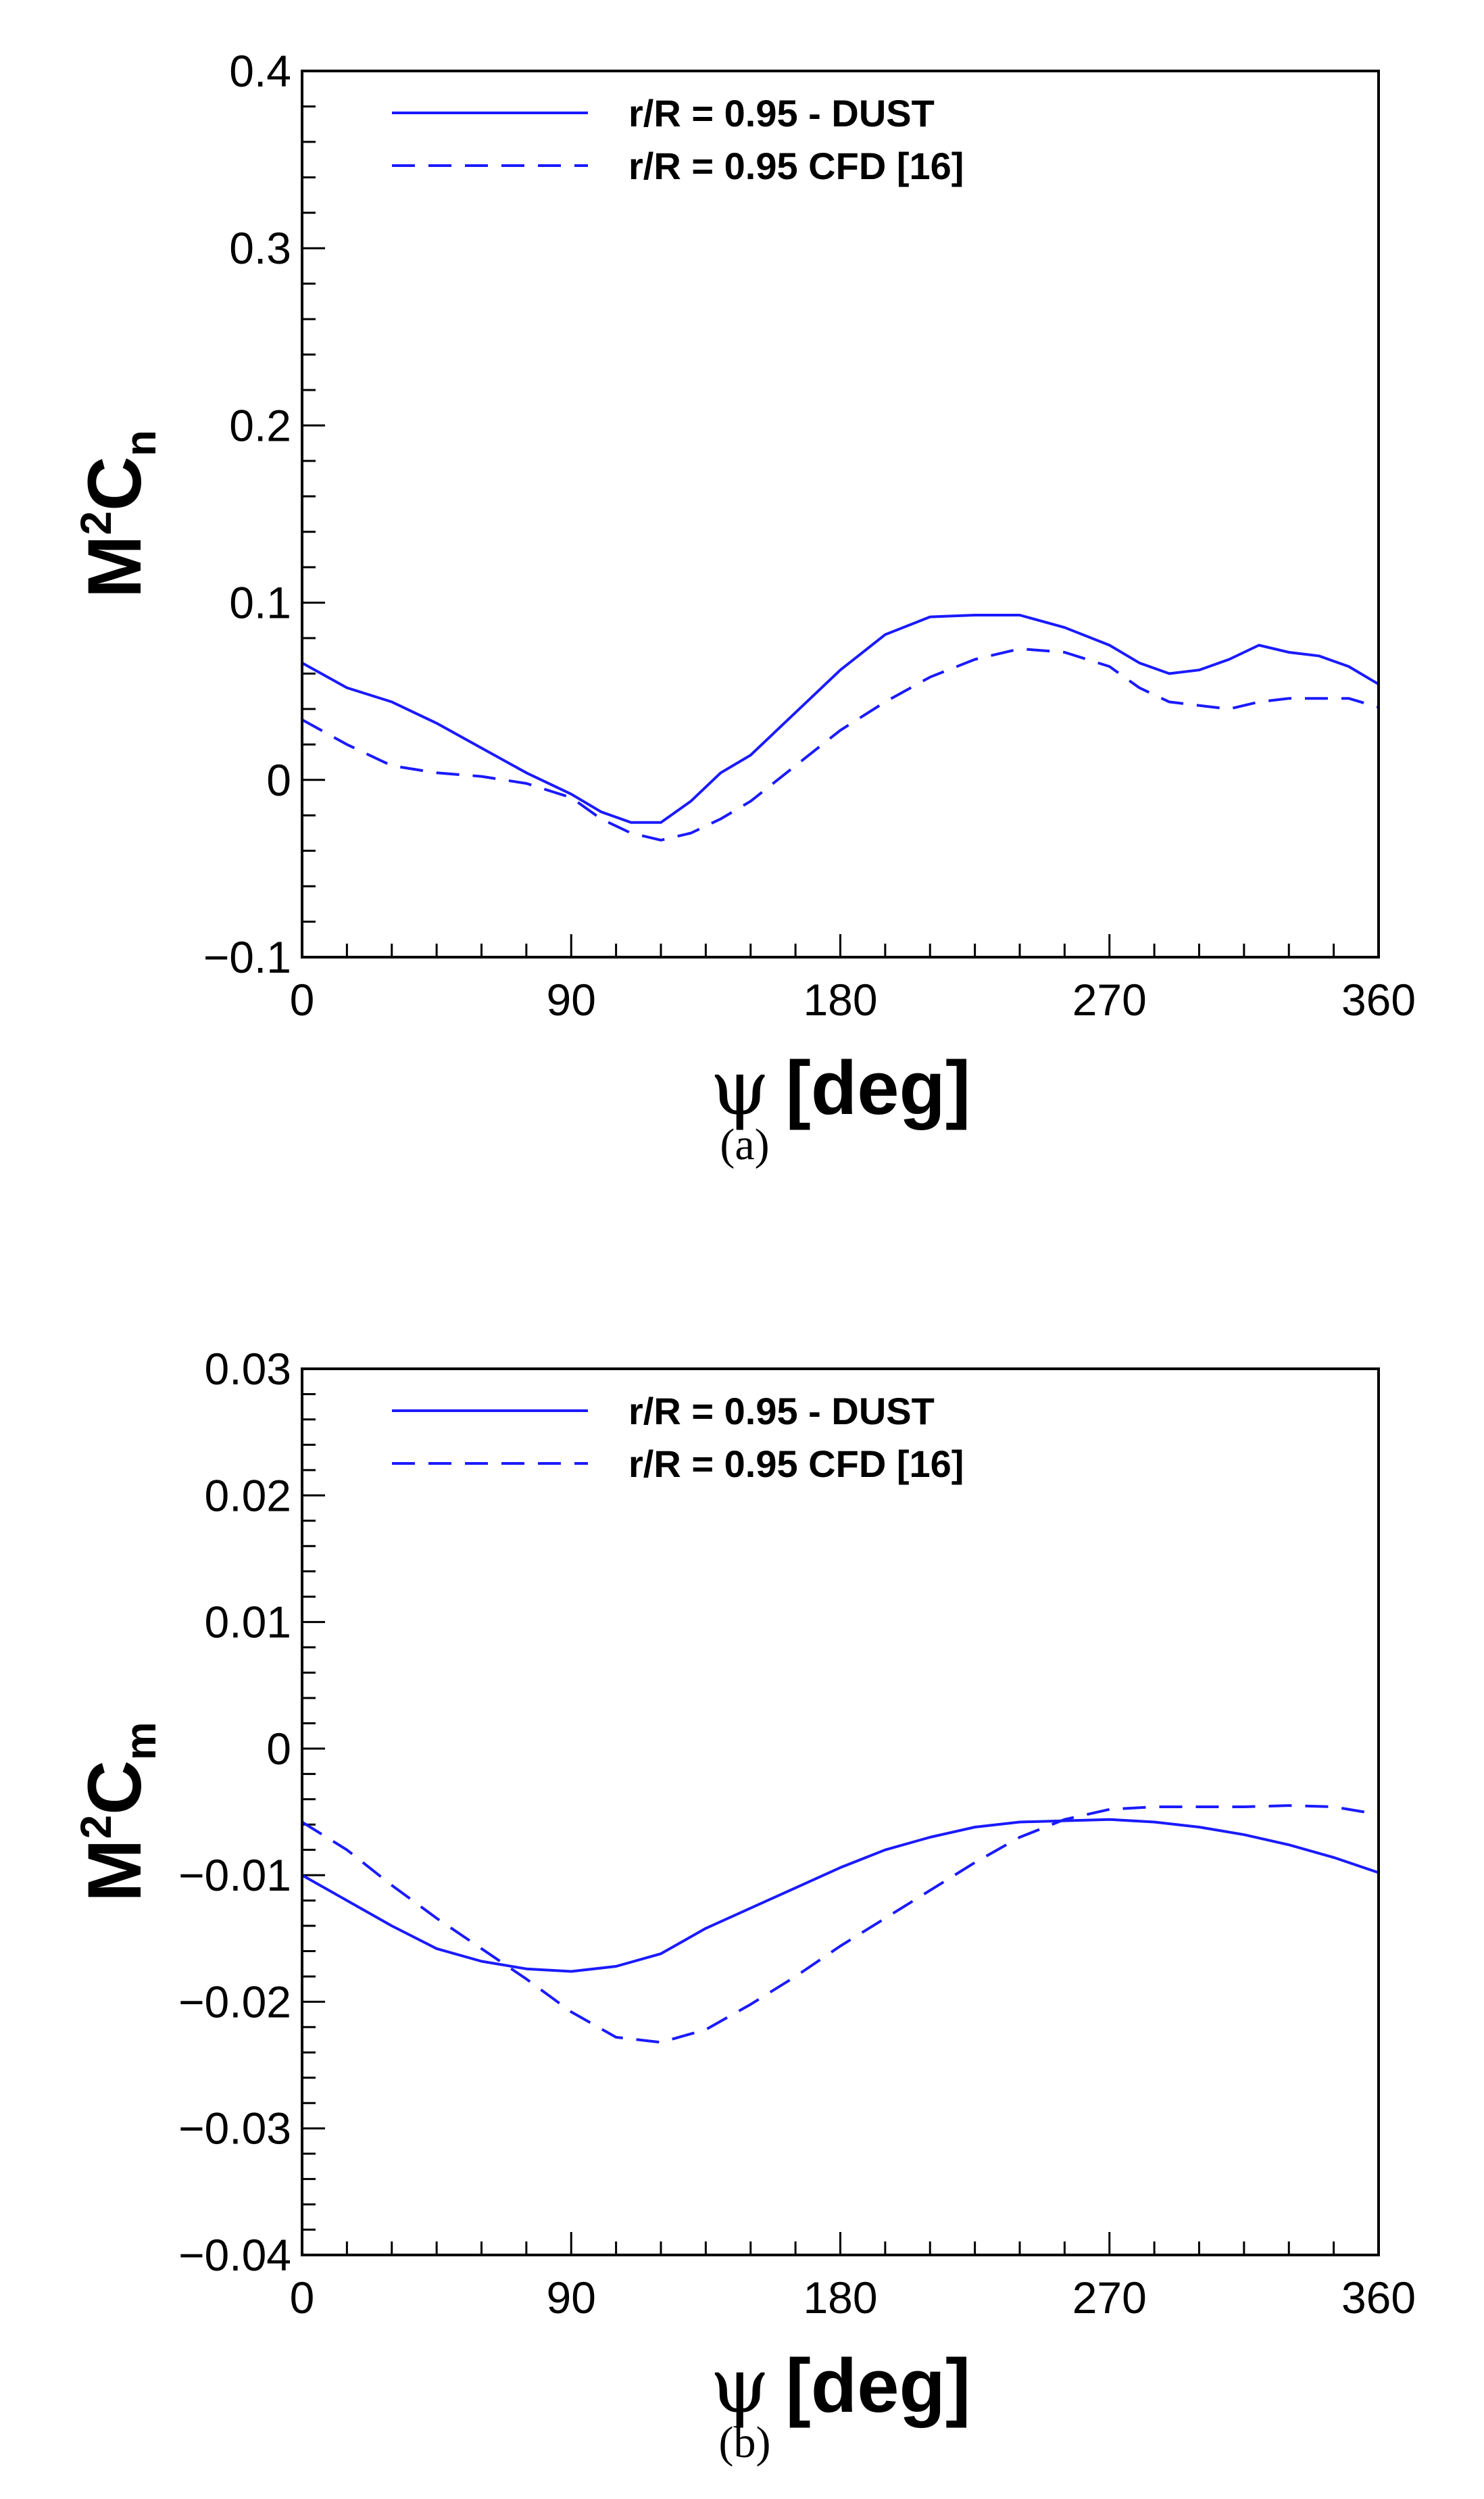  I want to click on series-lines-b, so click(840, 1924).